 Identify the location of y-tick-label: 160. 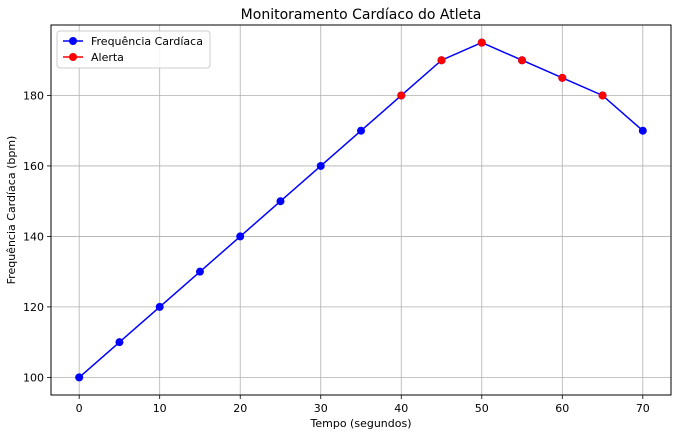
(33, 166).